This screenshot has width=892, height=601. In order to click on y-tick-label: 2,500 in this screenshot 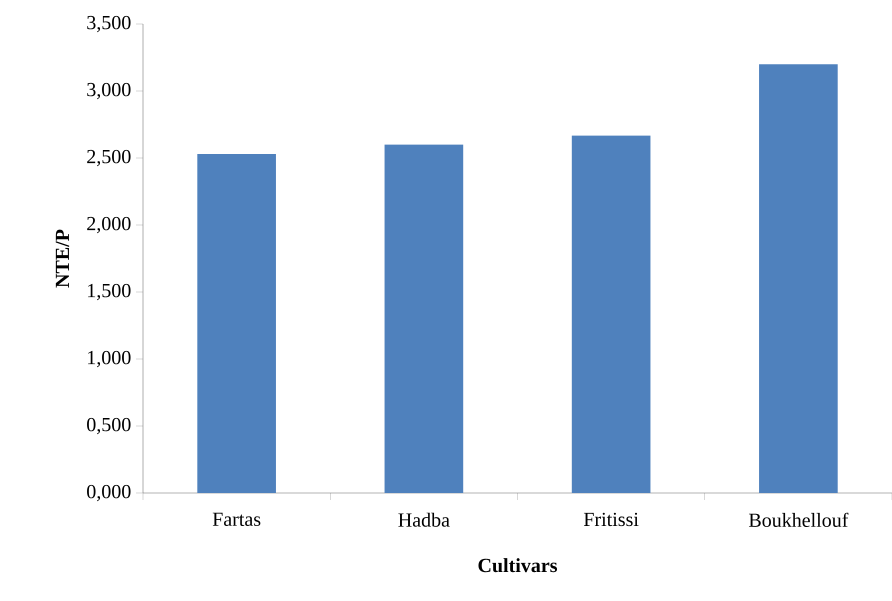, I will do `click(109, 158)`.